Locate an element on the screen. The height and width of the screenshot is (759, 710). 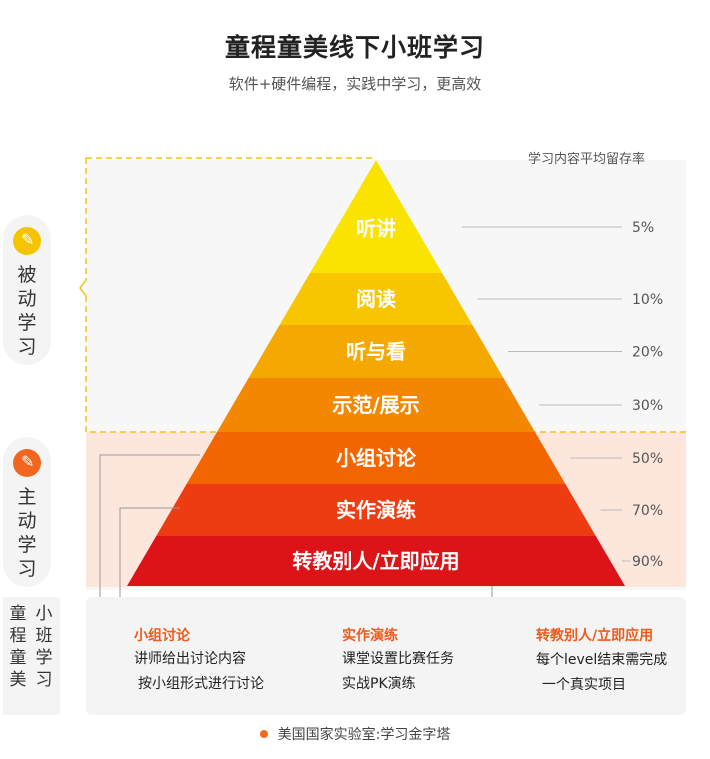
detail-title-teach: 转教别人/立即应用 is located at coordinates (595, 636).